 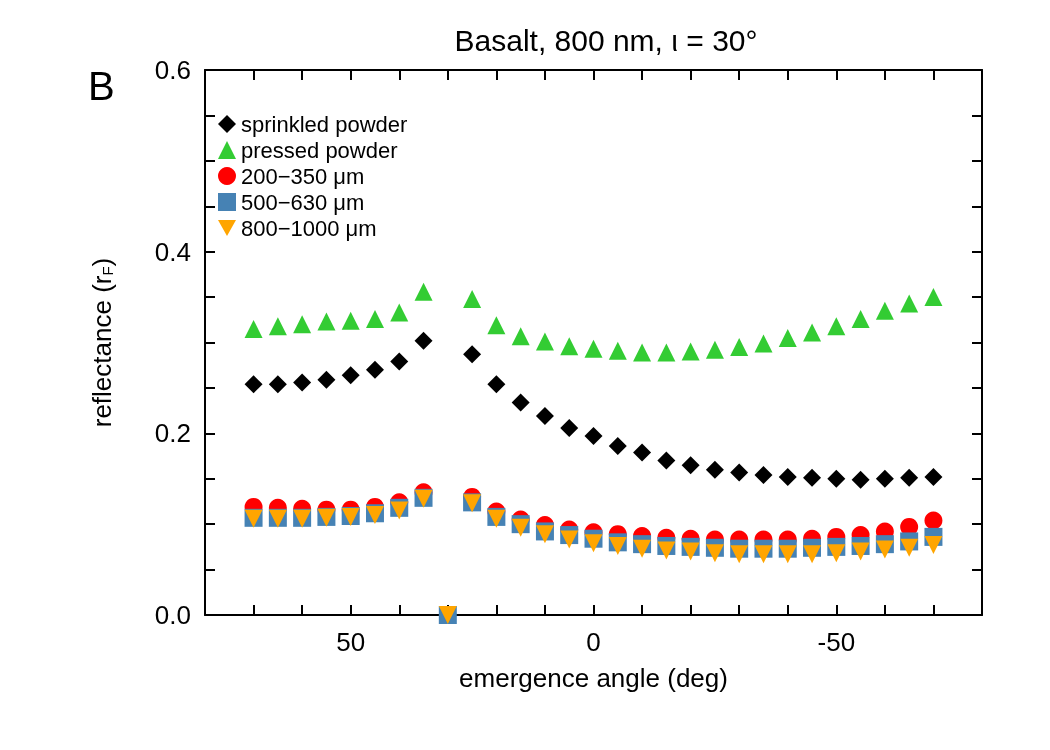 I want to click on x-axis-title: emergence angle (deg), so click(x=593, y=678).